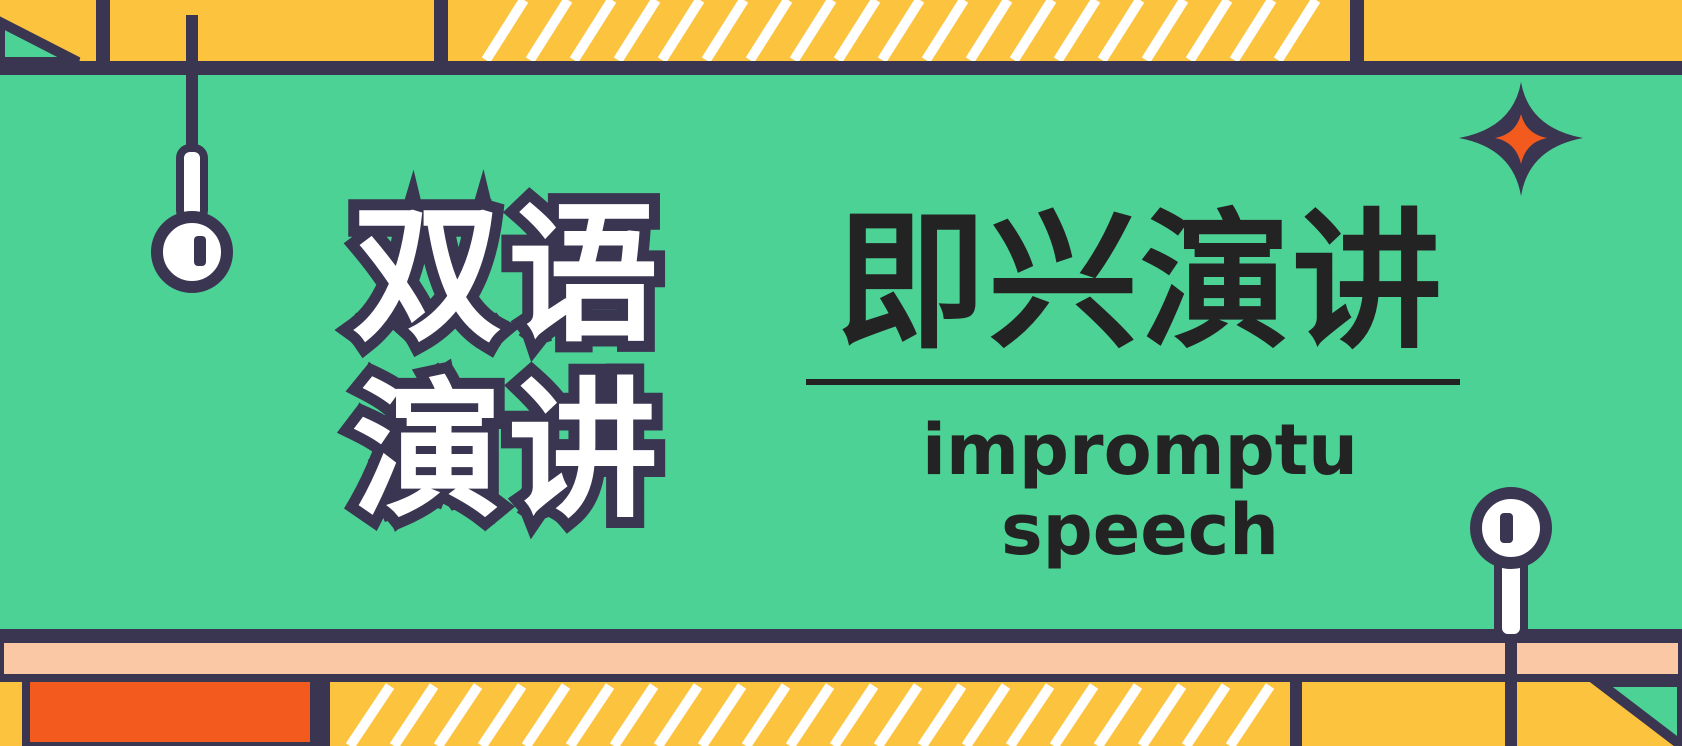  Describe the element at coordinates (505, 452) in the screenshot. I see `bilingual-title-line: 演讲` at that location.